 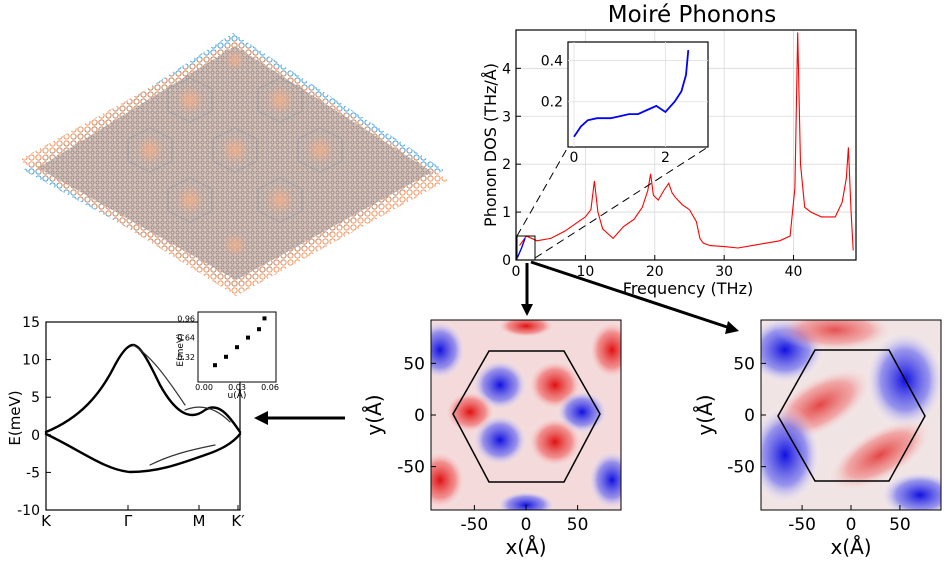 I want to click on mode-b-heatmap: -50 0 50 50 0 -50 x(Å) y(Å), so click(x=817, y=439).